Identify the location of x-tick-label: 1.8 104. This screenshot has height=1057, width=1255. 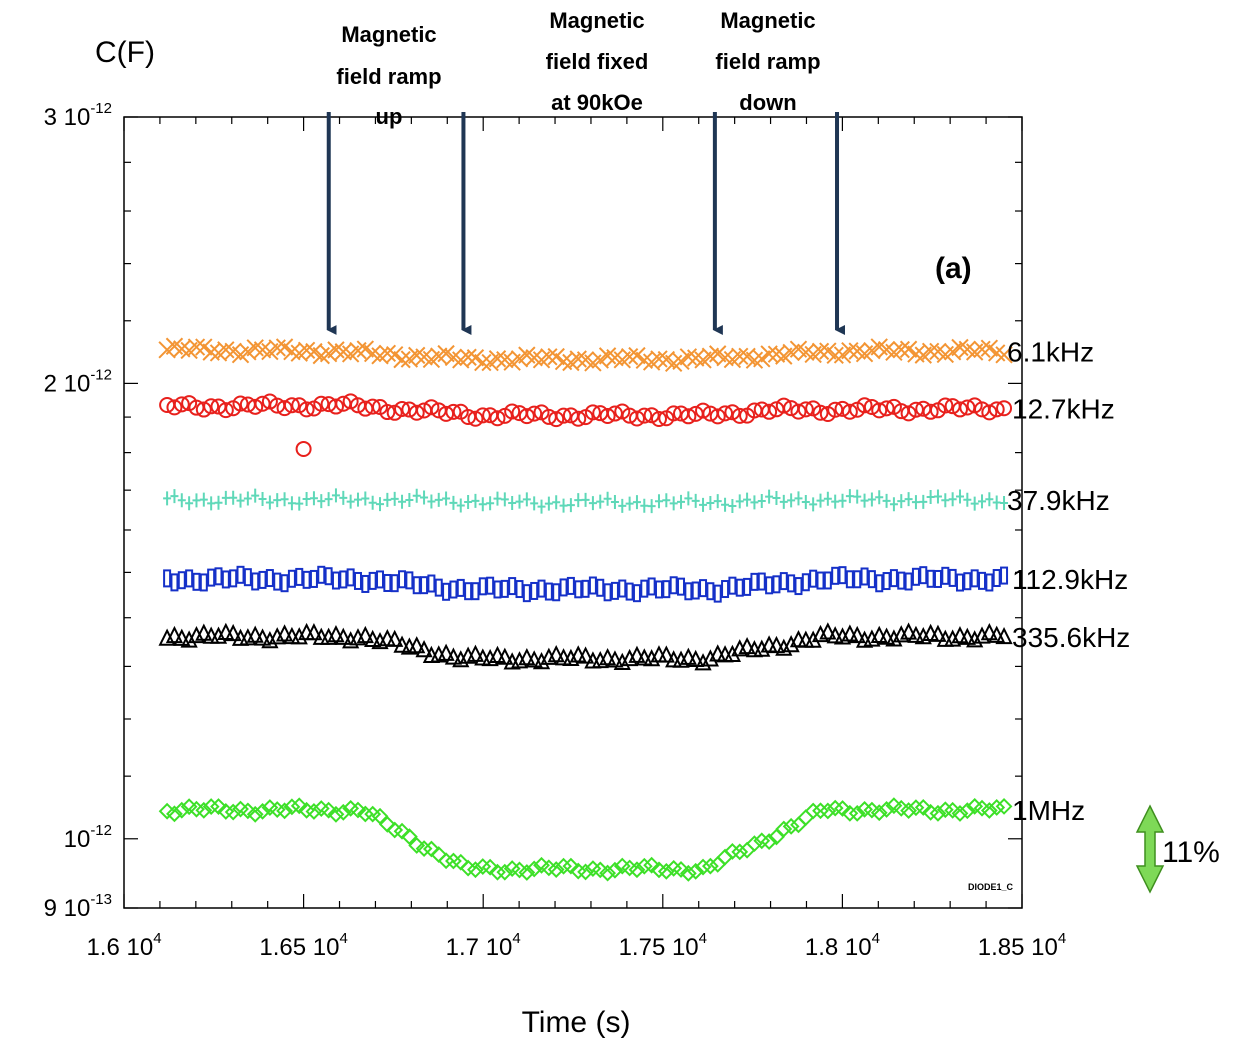
(842, 945).